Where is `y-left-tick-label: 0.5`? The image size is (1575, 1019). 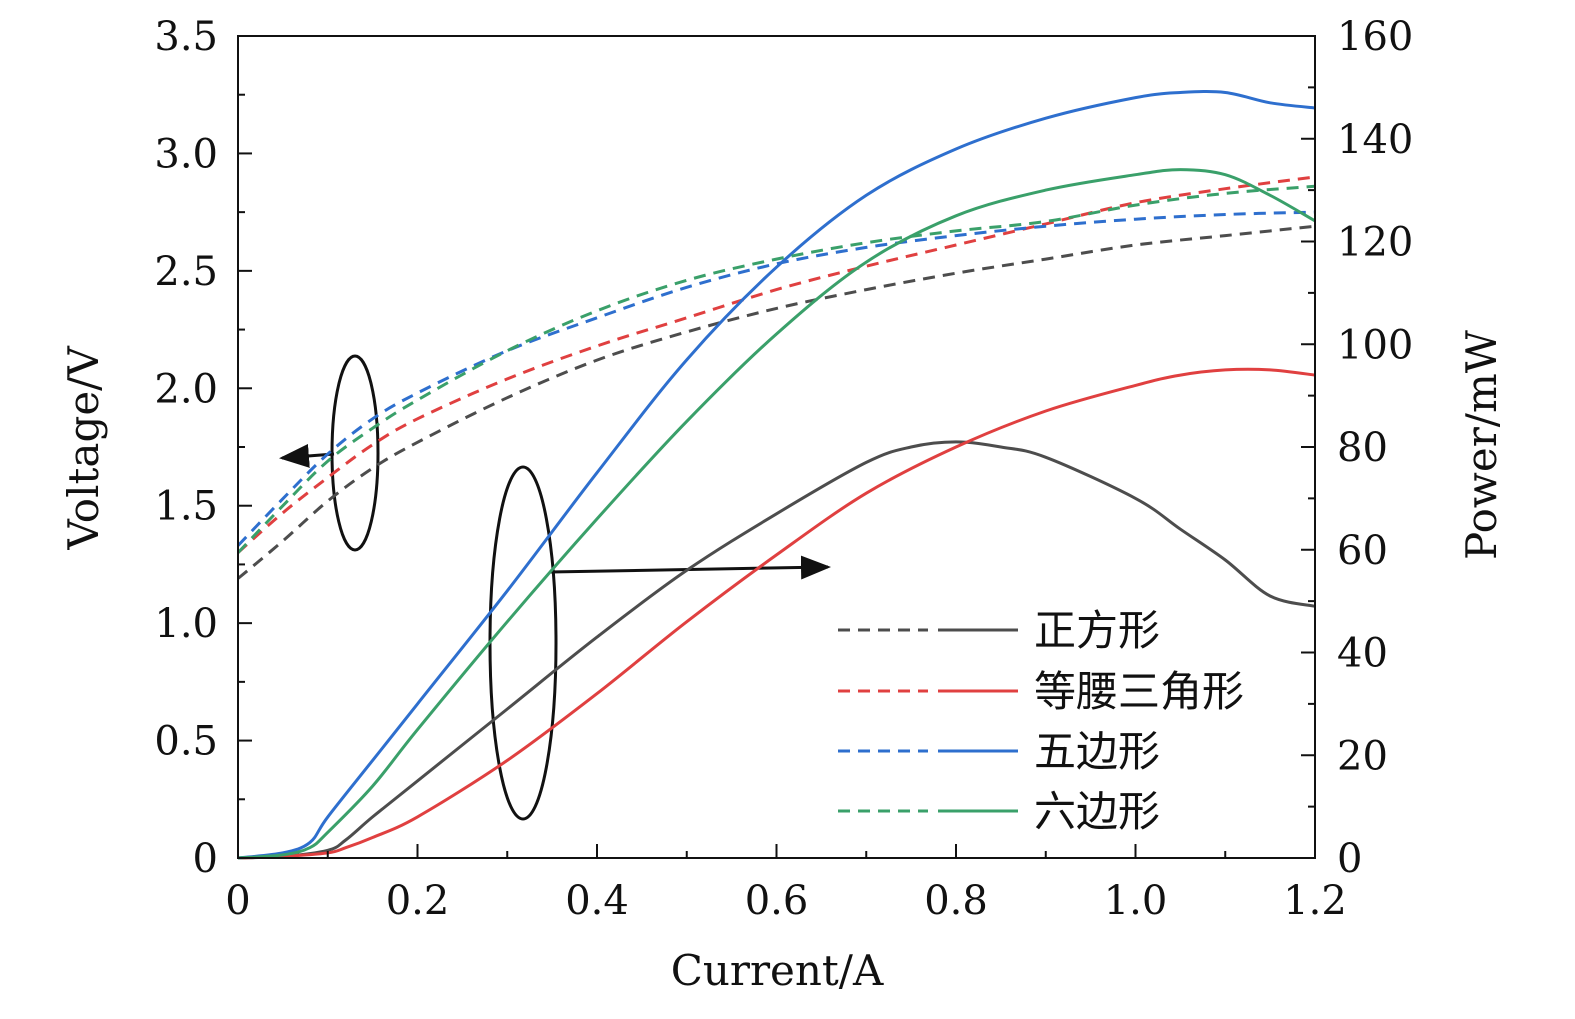 y-left-tick-label: 0.5 is located at coordinates (186, 742).